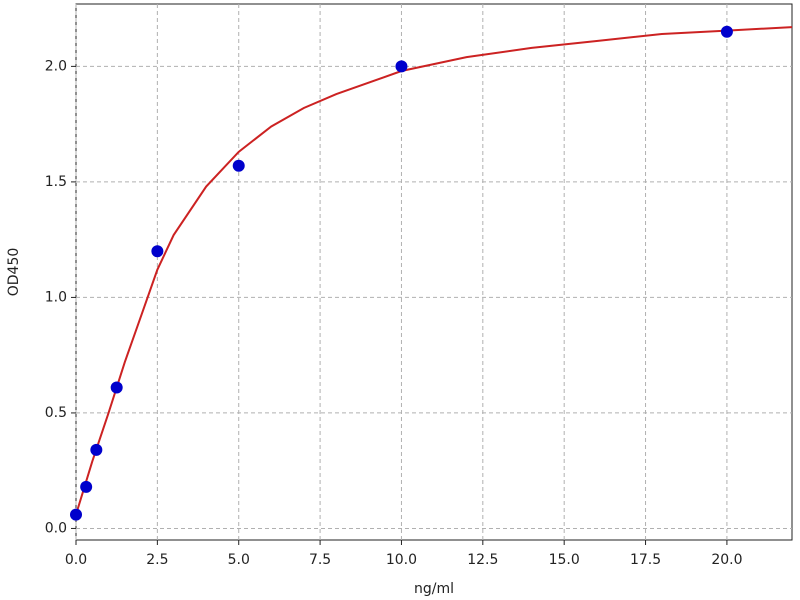 This screenshot has height=600, width=800. What do you see at coordinates (56, 182) in the screenshot?
I see `y-tick-label: 1.5` at bounding box center [56, 182].